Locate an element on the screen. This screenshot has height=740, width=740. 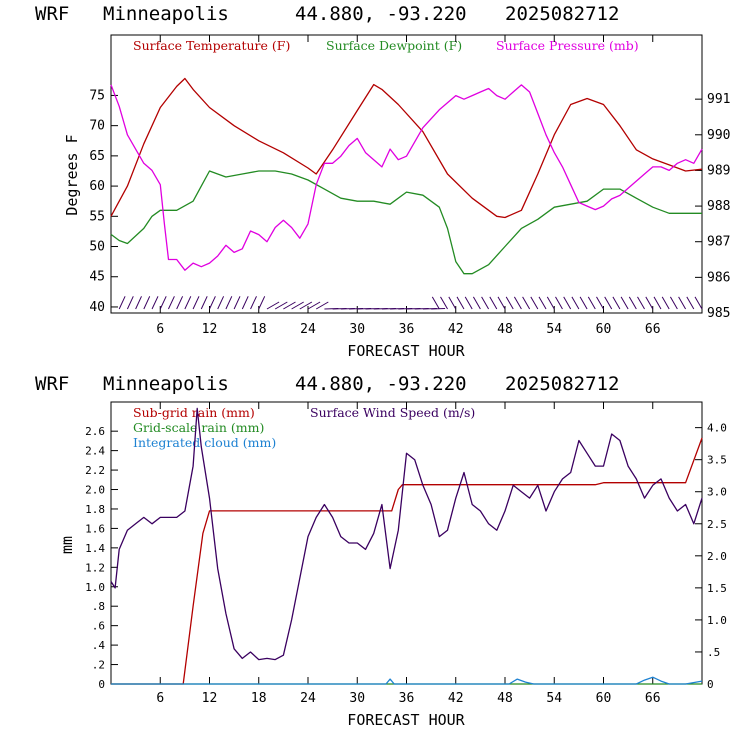
x-tick-label: 30 is located at coordinates (357, 329).